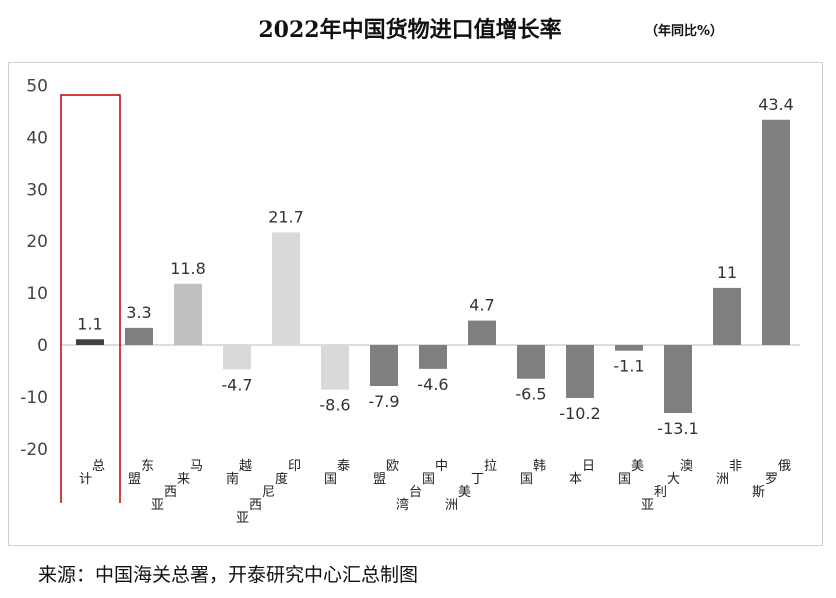  Describe the element at coordinates (269, 492) in the screenshot. I see `x-tick-label-char: 尼` at that location.